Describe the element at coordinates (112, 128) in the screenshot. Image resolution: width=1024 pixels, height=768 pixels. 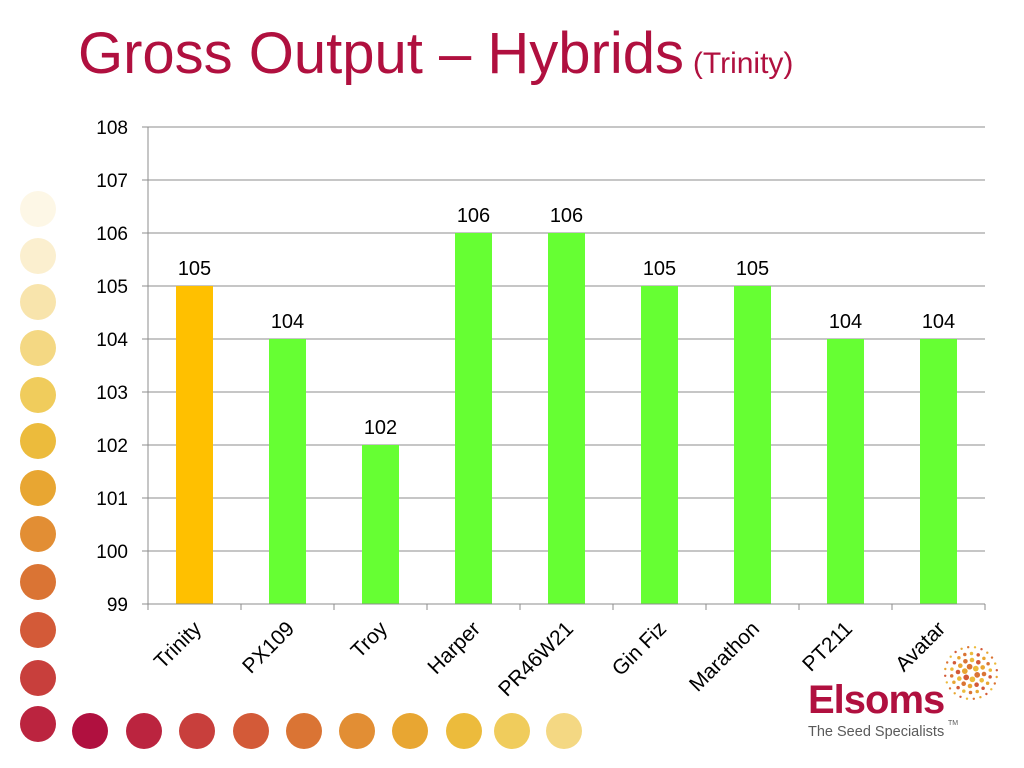
I see `y-tick-label: 108` at that location.